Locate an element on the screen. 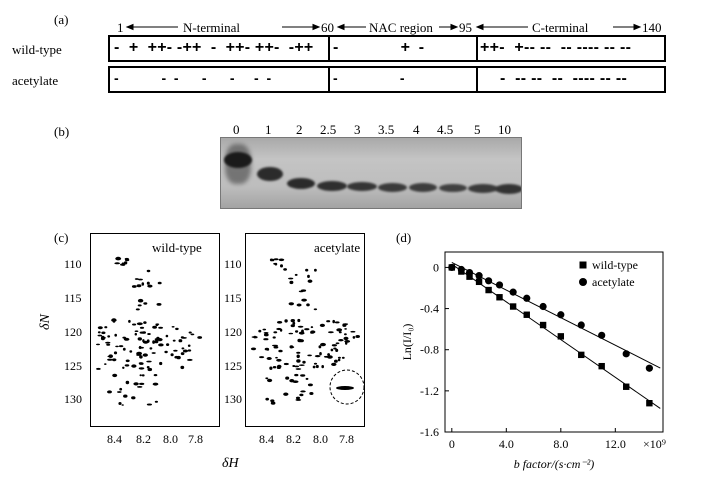  ruler-c-label: C-terminal is located at coordinates (560, 27).